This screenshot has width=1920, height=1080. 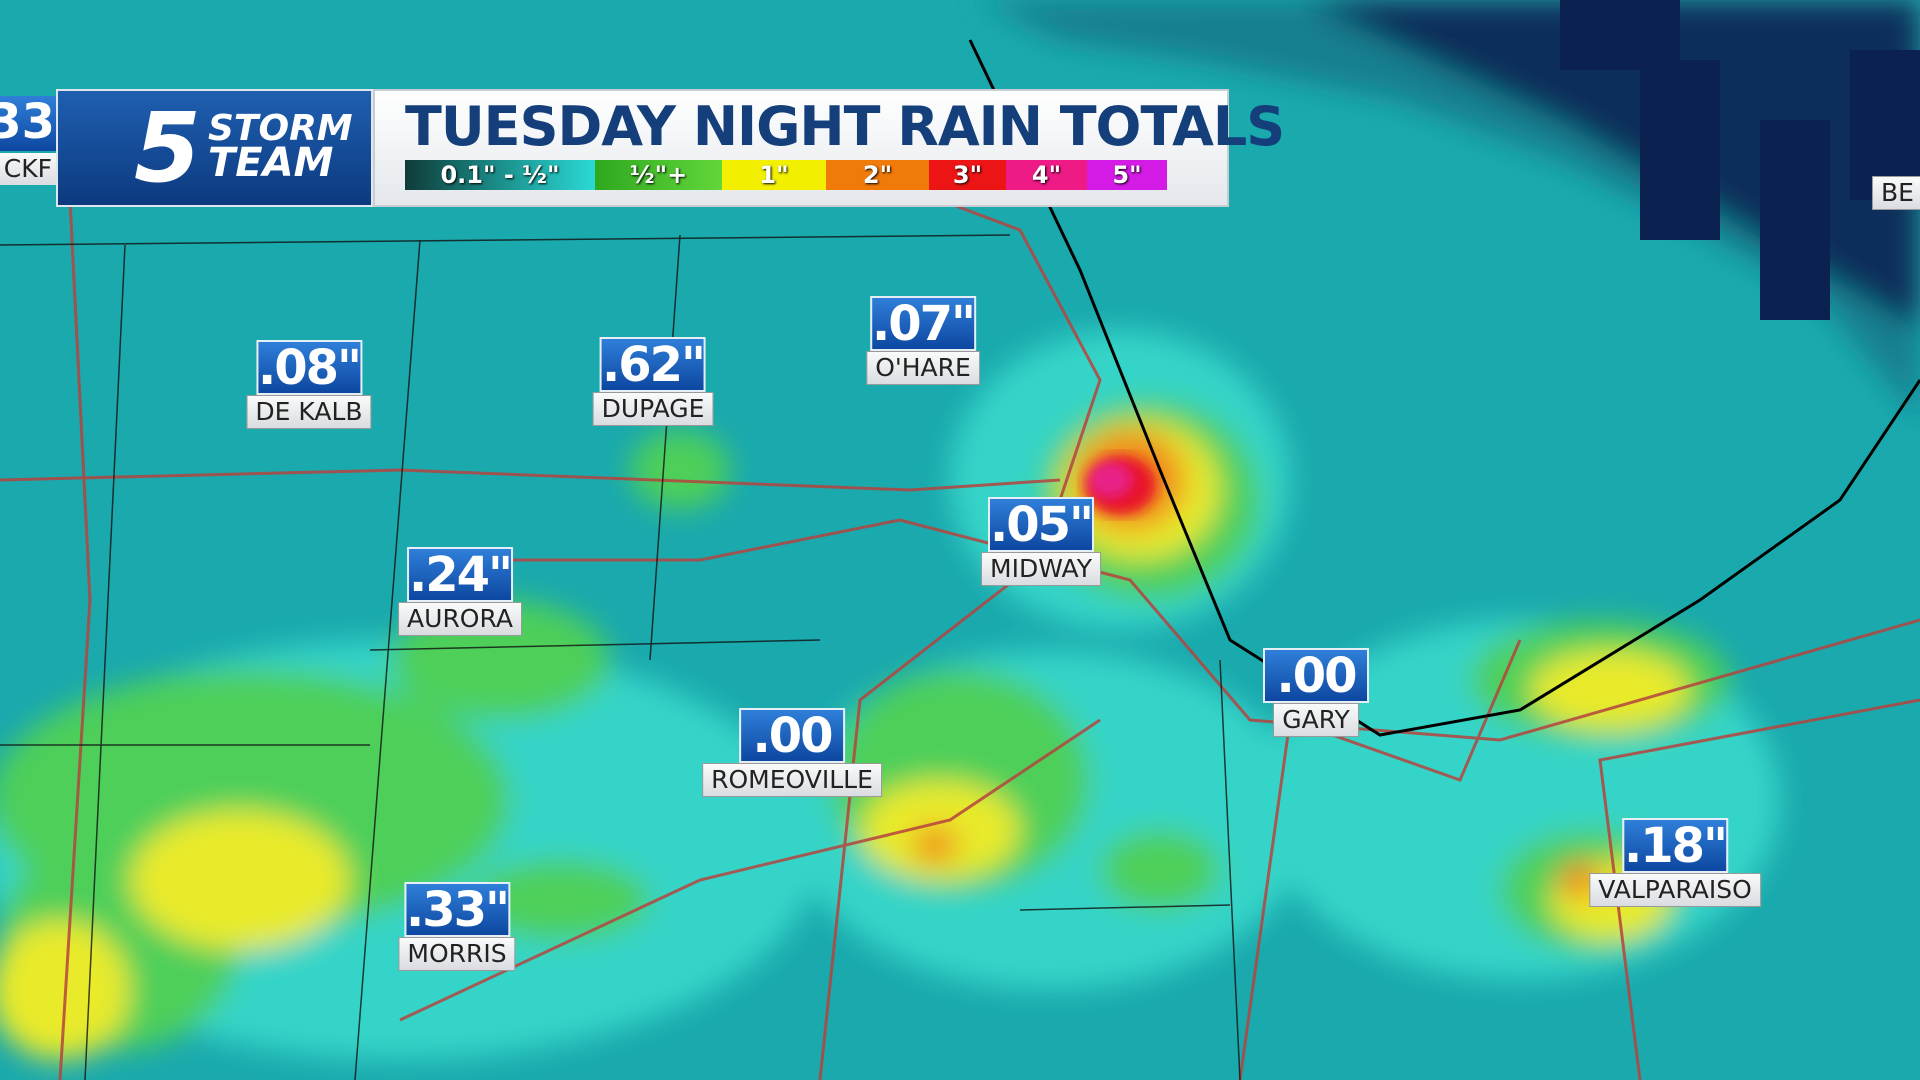 What do you see at coordinates (271, 163) in the screenshot?
I see `logo-line2: TEAM` at bounding box center [271, 163].